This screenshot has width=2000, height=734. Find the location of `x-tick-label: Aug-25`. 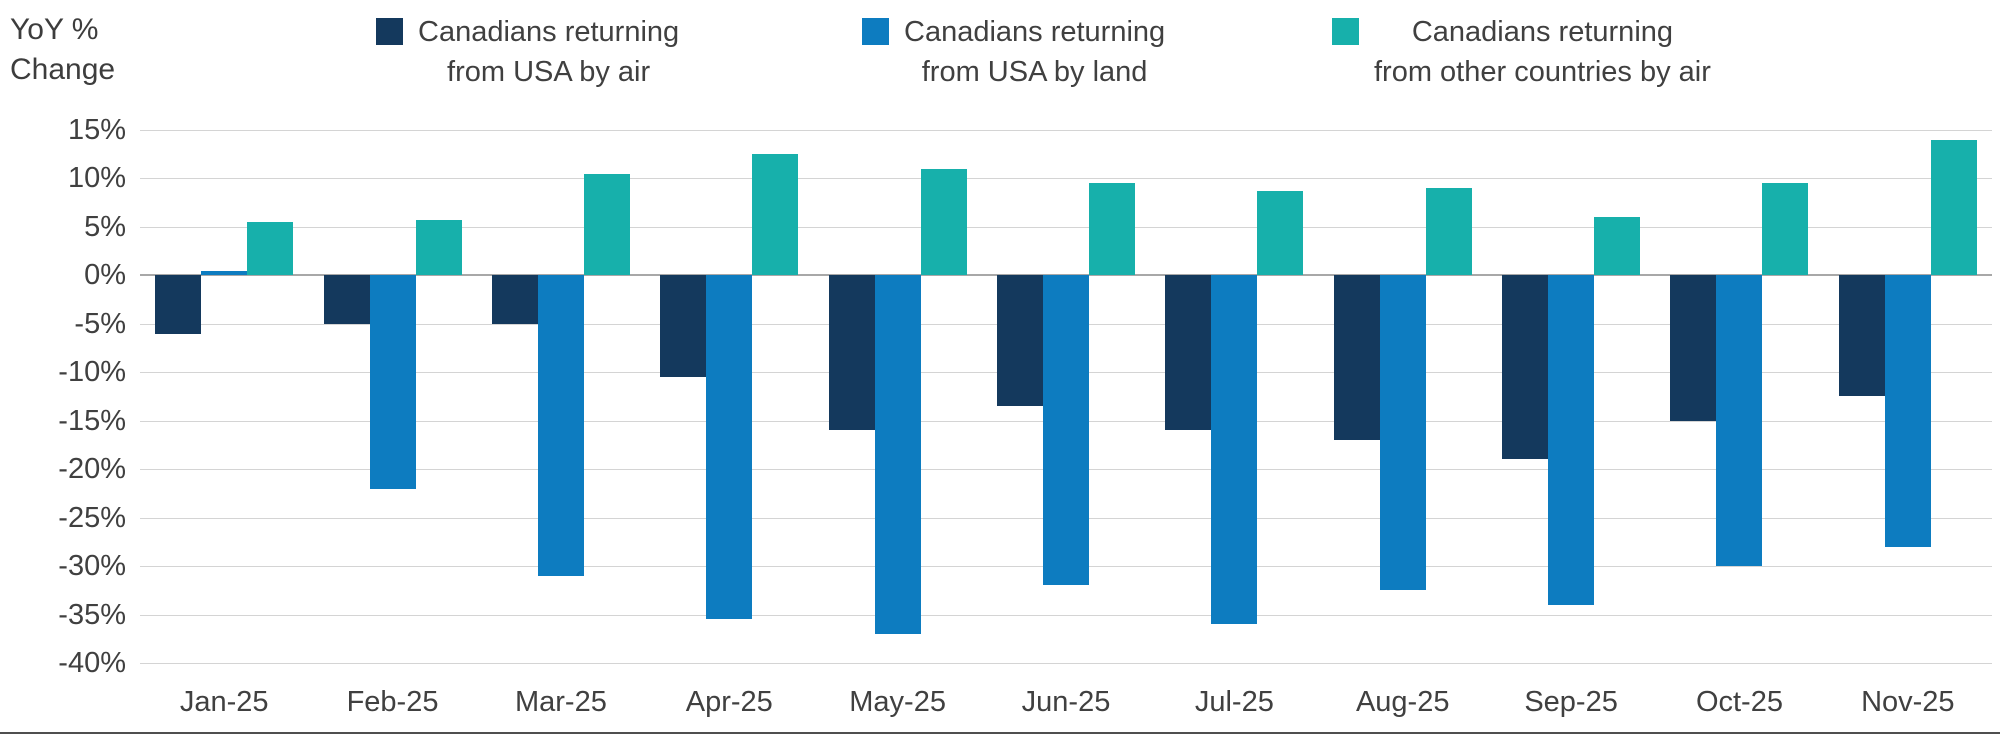

x-tick-label: Aug-25 is located at coordinates (1402, 702).